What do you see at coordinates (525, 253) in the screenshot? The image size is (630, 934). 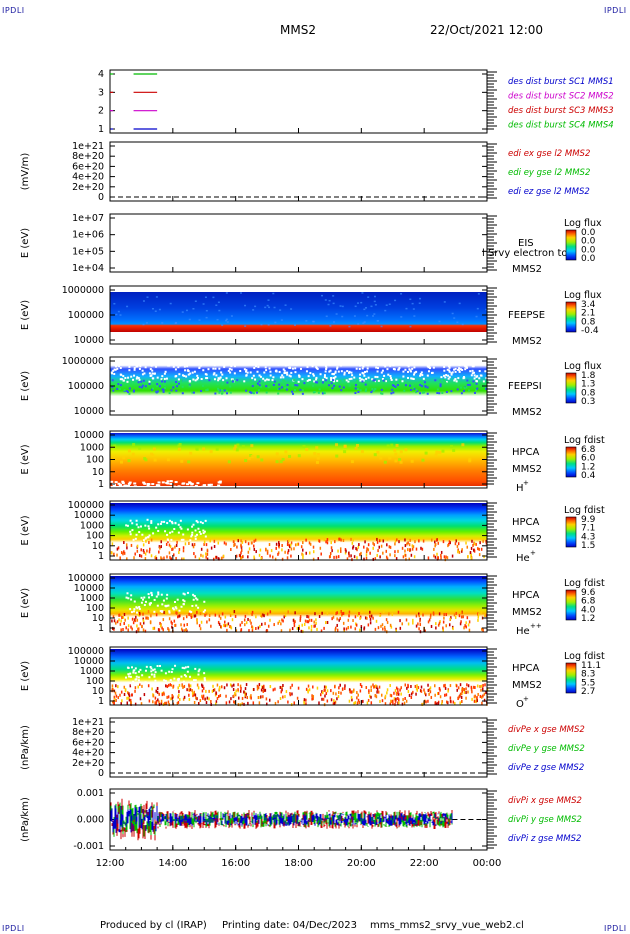 I see `overlay-label: l Srvy electron to` at bounding box center [525, 253].